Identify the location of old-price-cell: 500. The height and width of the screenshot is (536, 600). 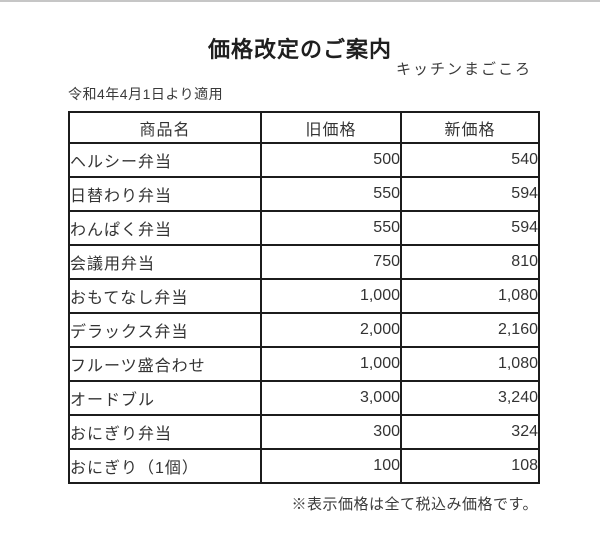
(331, 160).